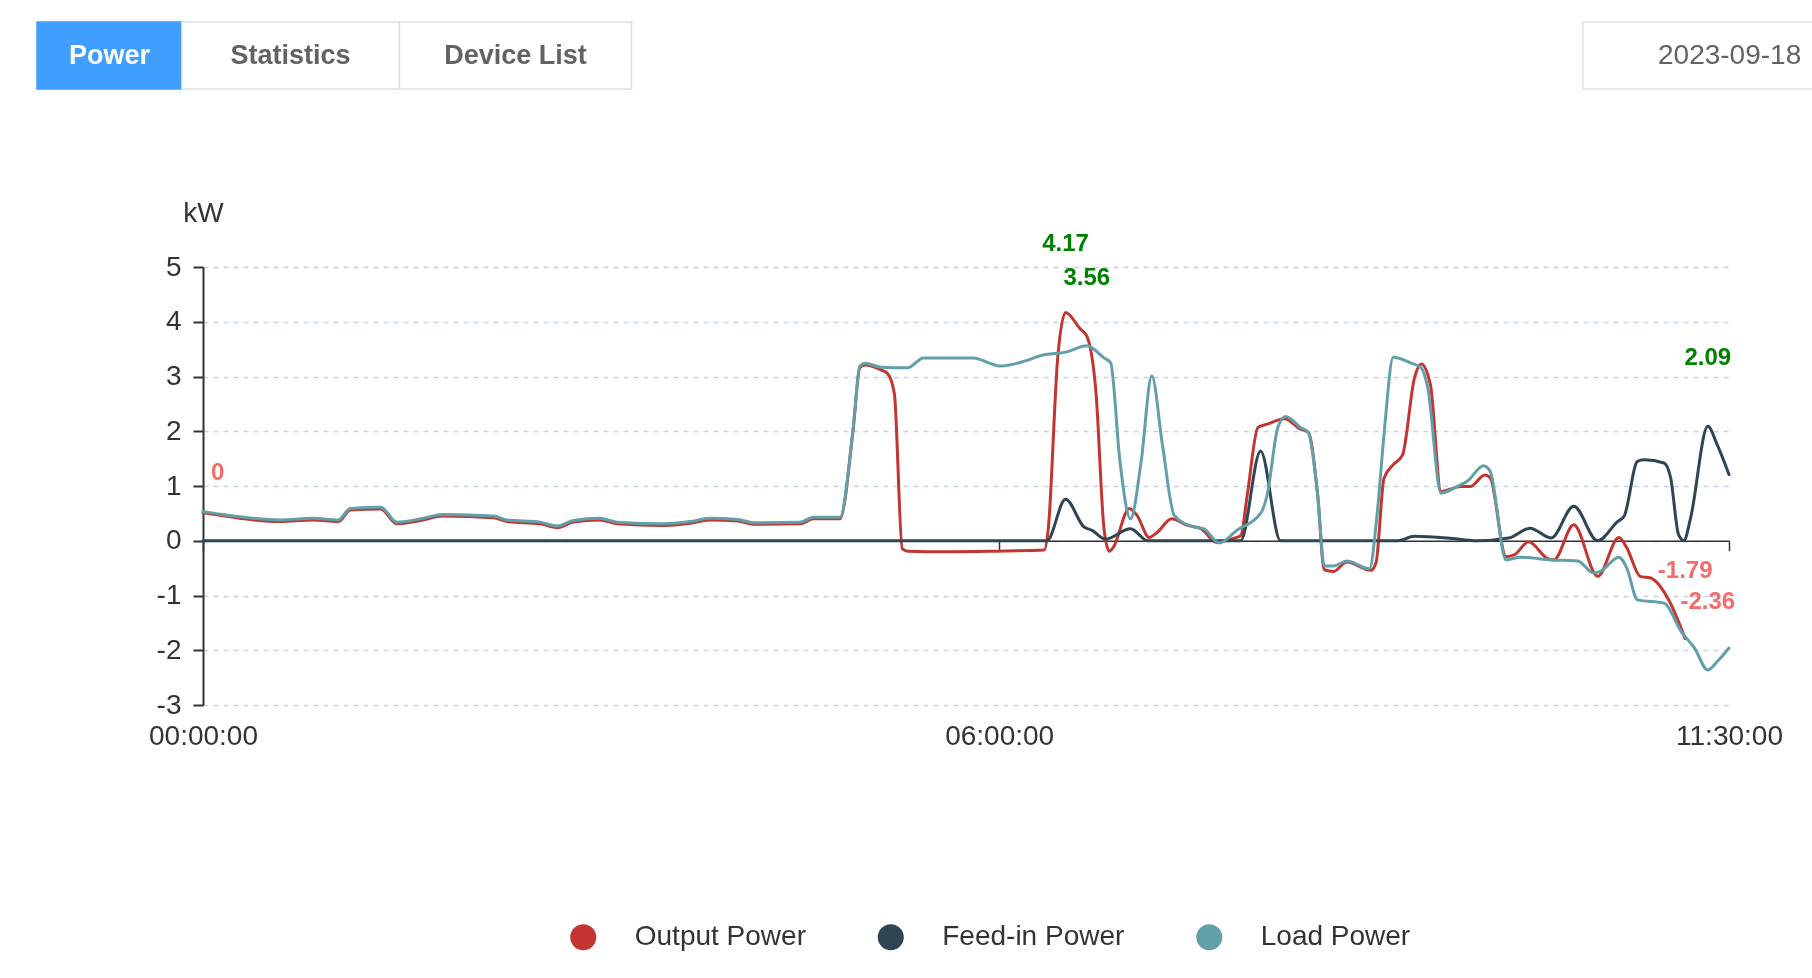 The image size is (1812, 978). I want to click on text: Power, so click(109, 54).